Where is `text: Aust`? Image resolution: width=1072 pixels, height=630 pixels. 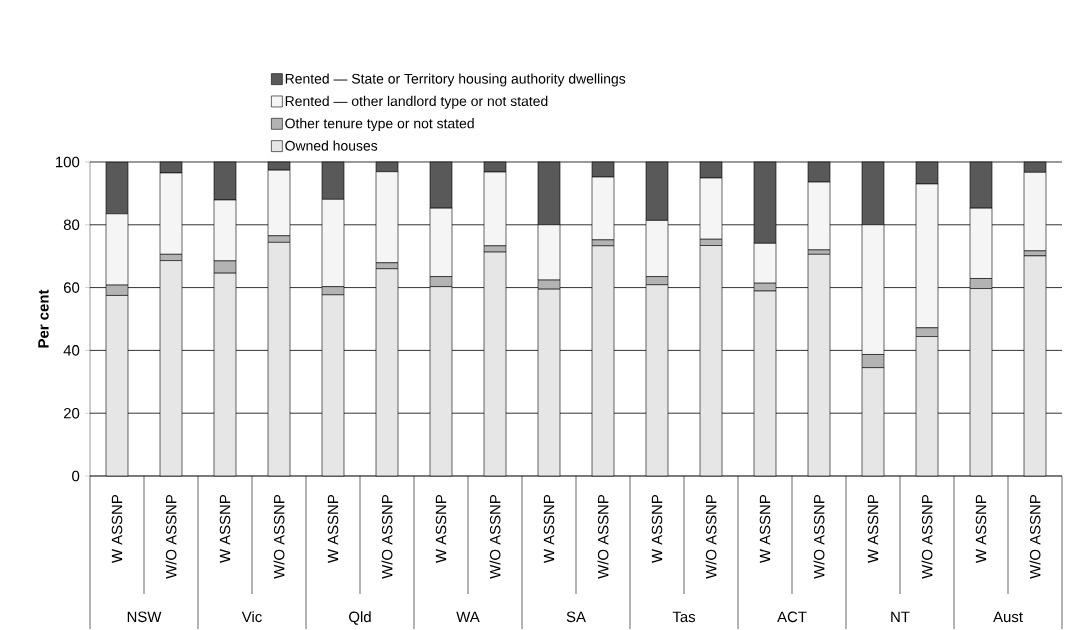
text: Aust is located at coordinates (1008, 617).